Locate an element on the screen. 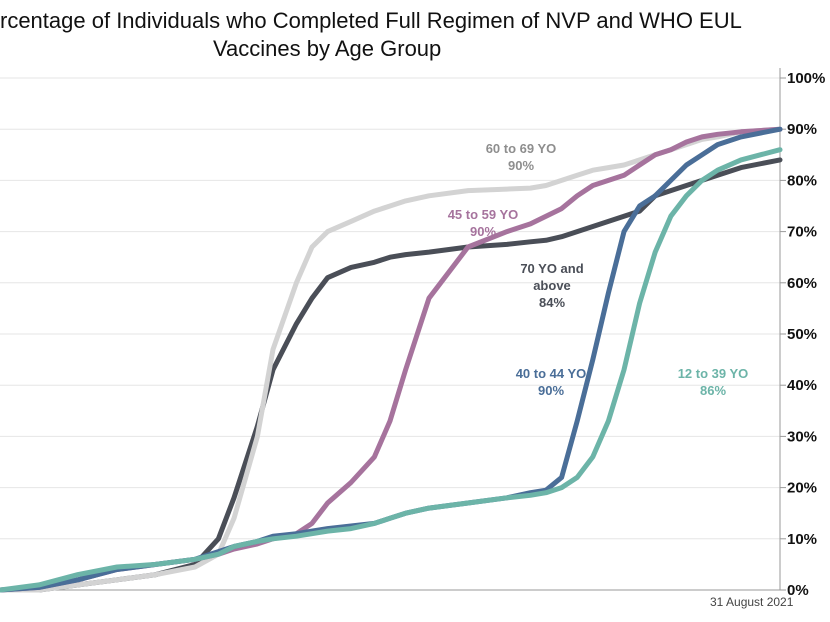 This screenshot has height=622, width=830. series-label-12-to-39-yo: 12 to 39 YO 86% is located at coordinates (713, 382).